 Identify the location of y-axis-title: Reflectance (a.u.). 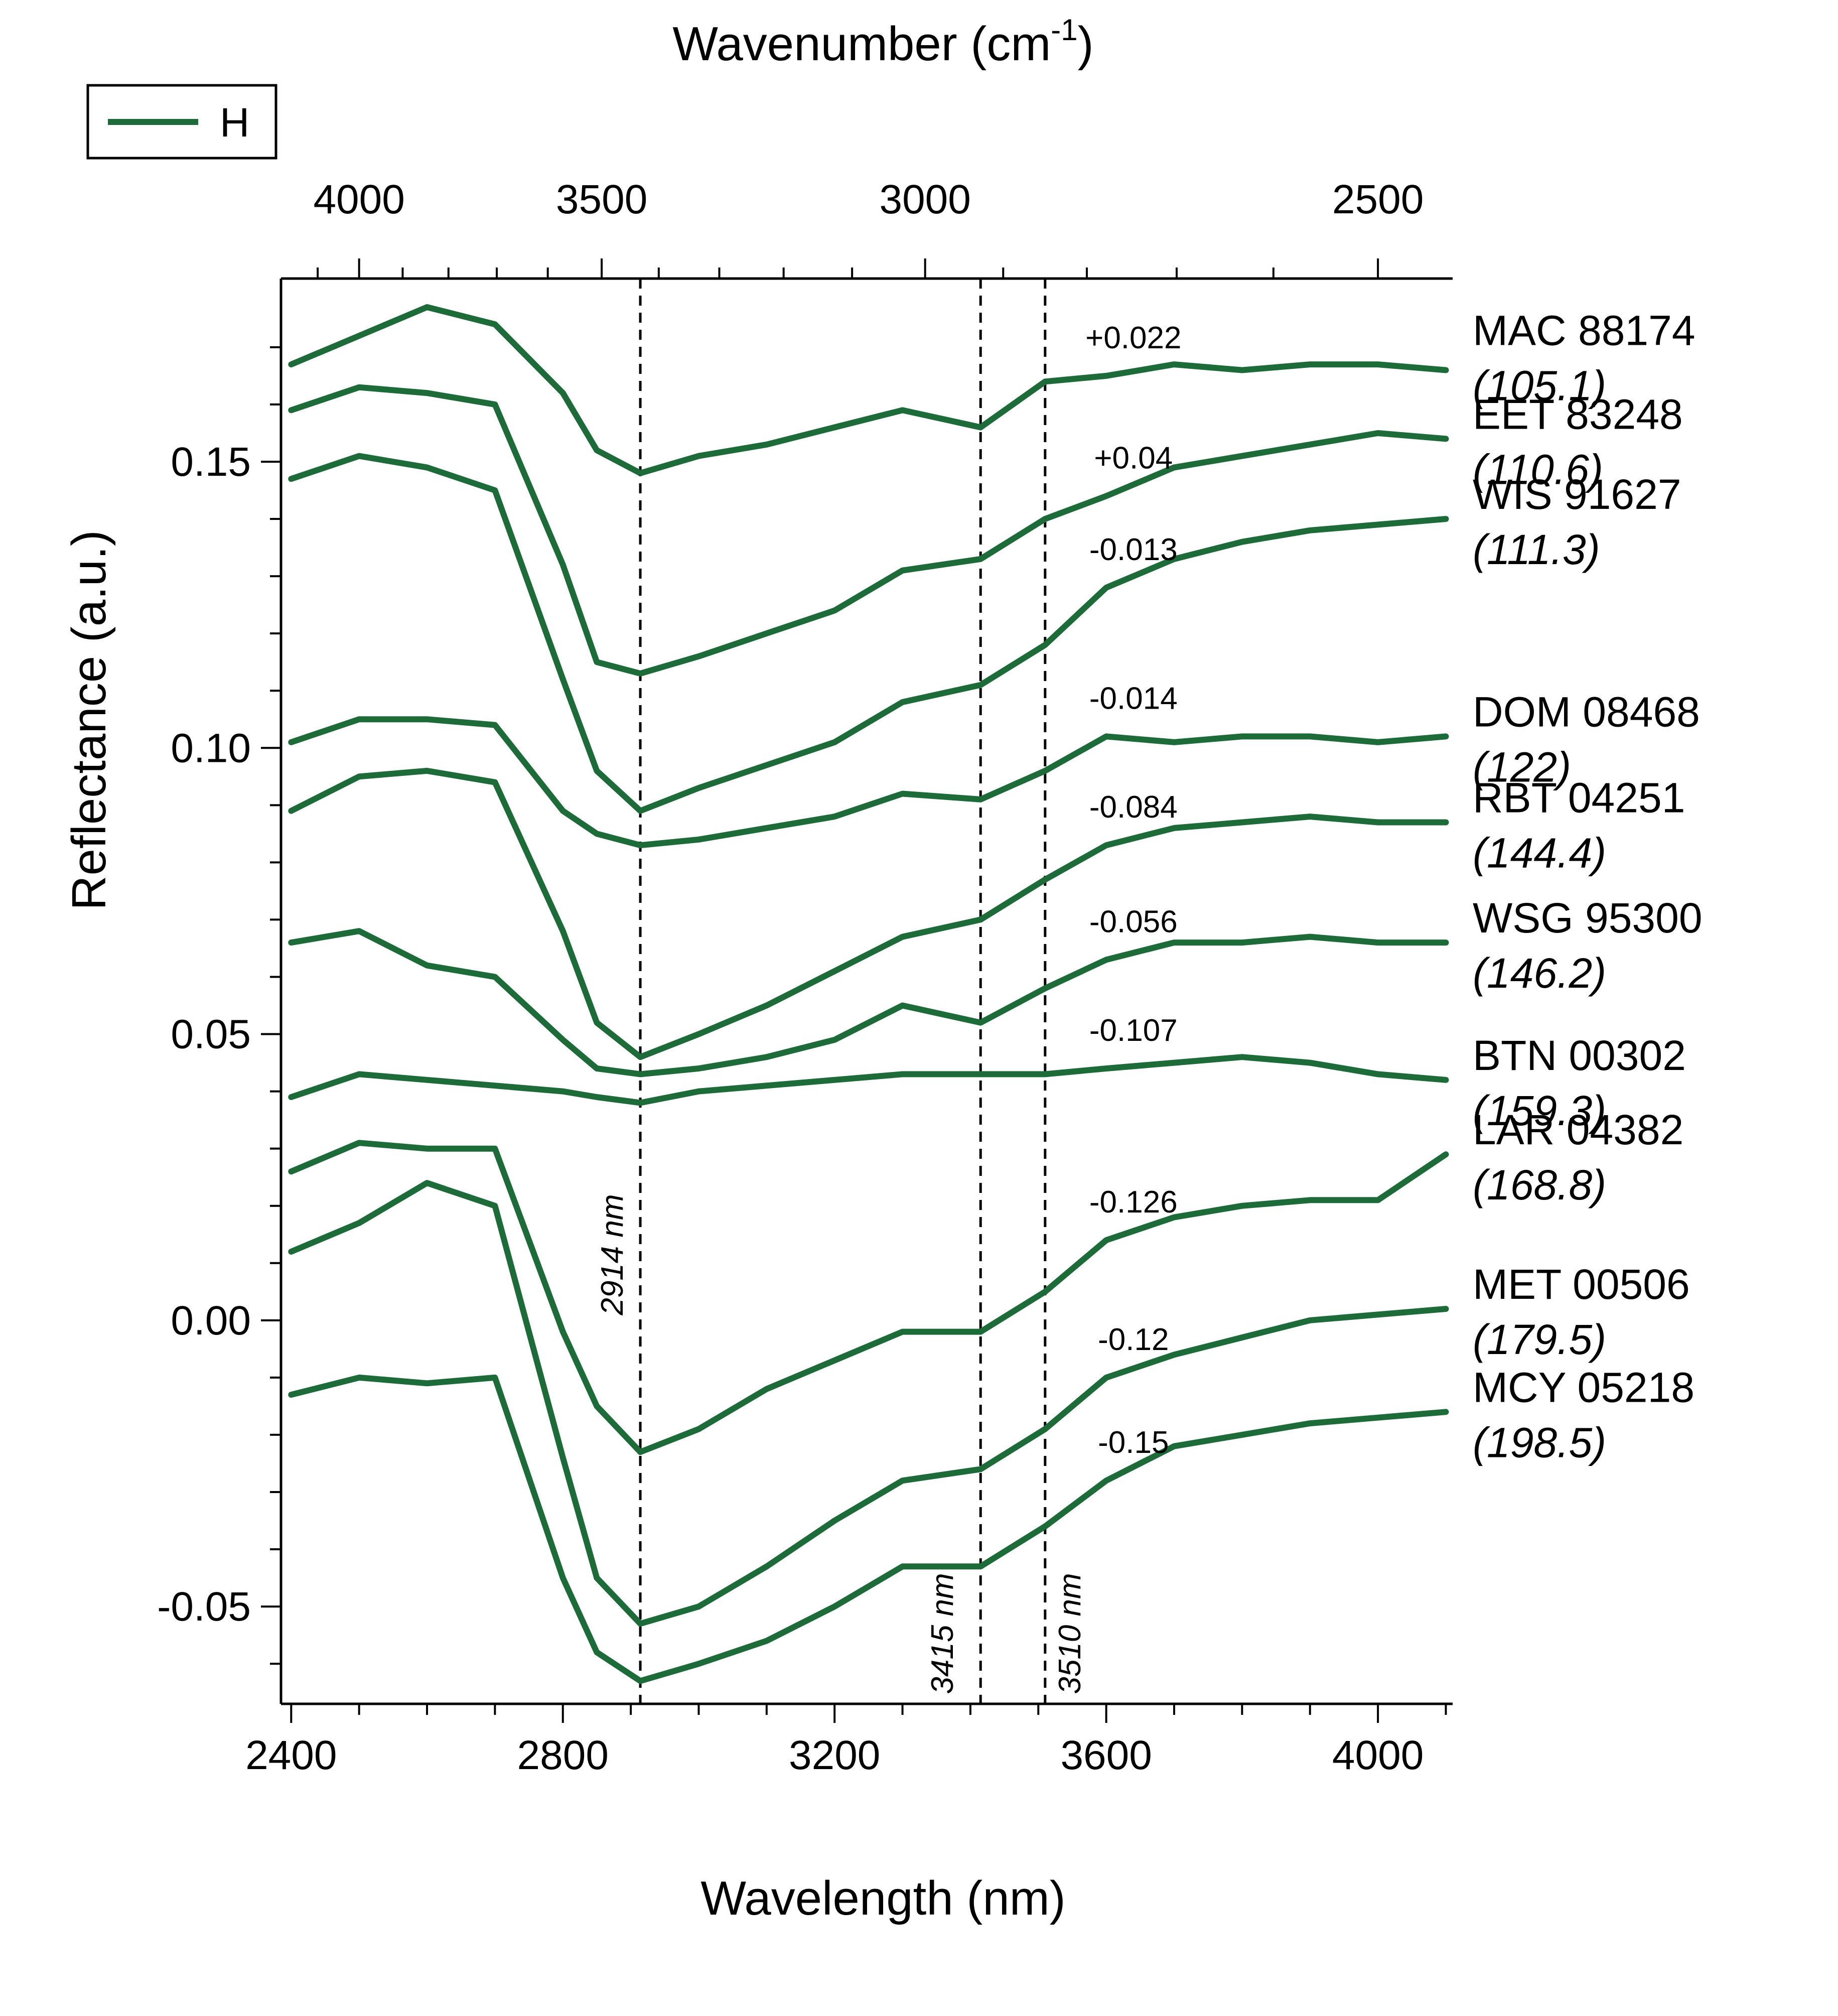
(89, 720).